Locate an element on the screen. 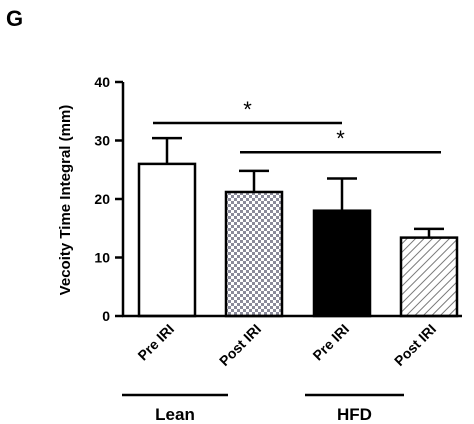  y-tick-label: 10 is located at coordinates (102, 258).